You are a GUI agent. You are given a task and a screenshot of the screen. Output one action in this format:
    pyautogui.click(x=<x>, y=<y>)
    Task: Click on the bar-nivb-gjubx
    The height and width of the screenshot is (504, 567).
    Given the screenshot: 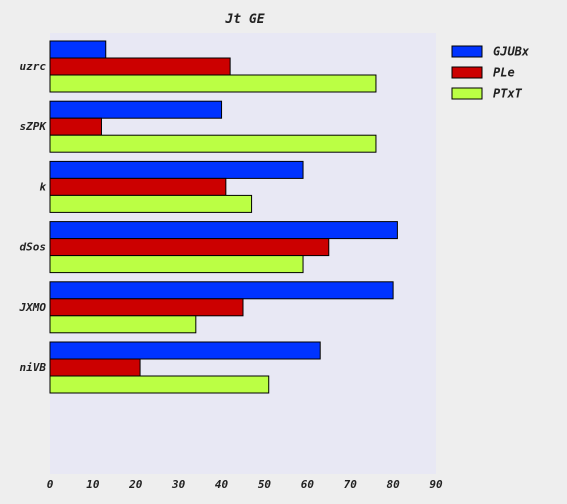 What is the action you would take?
    pyautogui.click(x=185, y=350)
    